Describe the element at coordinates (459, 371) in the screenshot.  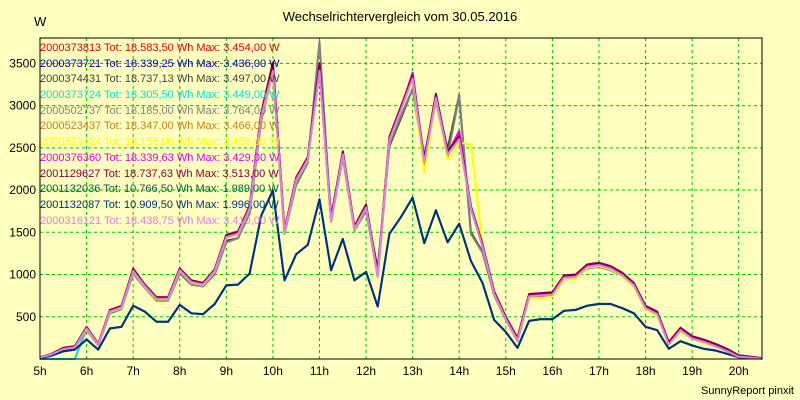
I see `x-tick-label: 14h` at that location.